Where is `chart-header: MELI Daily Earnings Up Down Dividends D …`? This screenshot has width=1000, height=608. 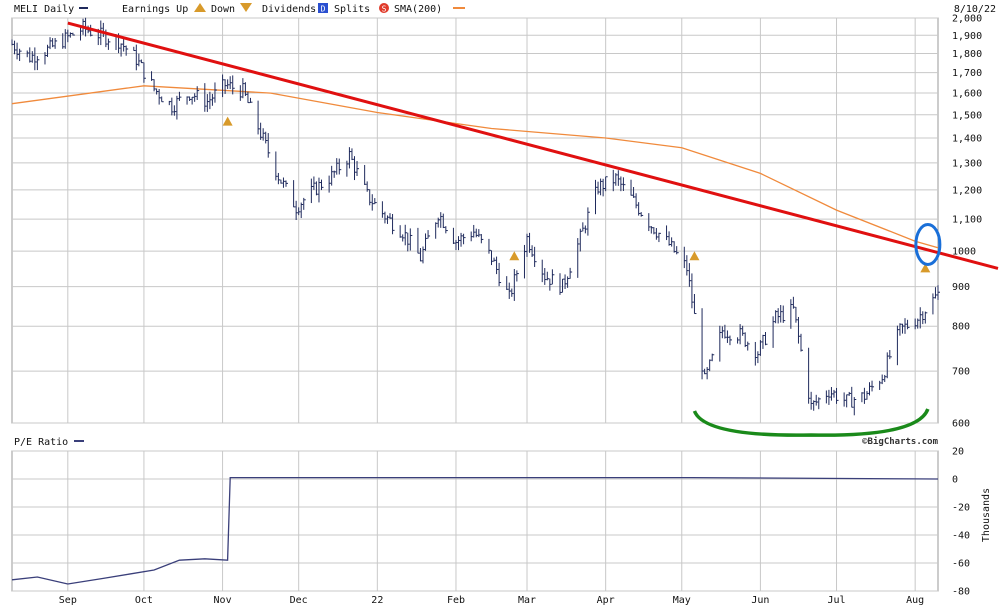
chart-header: MELI Daily Earnings Up Down Dividends D … is located at coordinates (505, 9).